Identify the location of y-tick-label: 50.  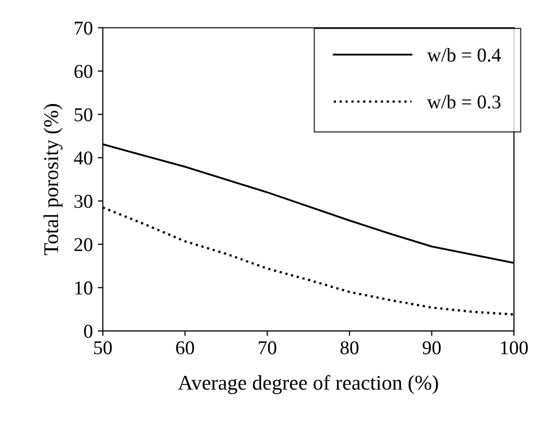
(83, 115).